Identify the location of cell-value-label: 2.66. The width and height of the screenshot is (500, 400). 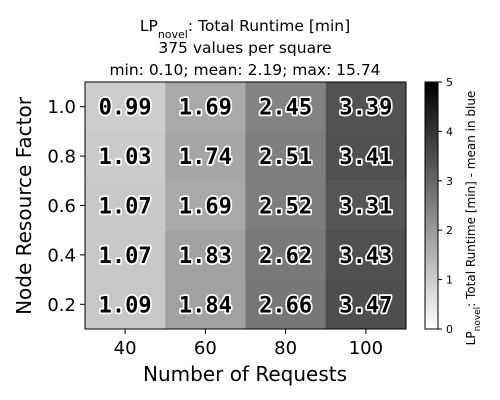
(285, 305).